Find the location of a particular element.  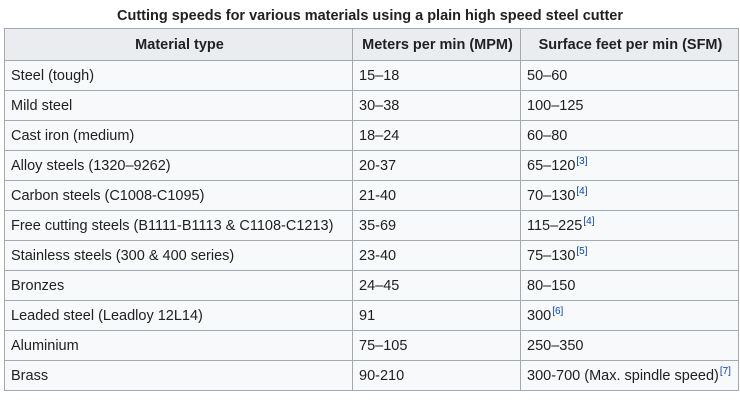

sfm-value: 100–125 is located at coordinates (555, 105).